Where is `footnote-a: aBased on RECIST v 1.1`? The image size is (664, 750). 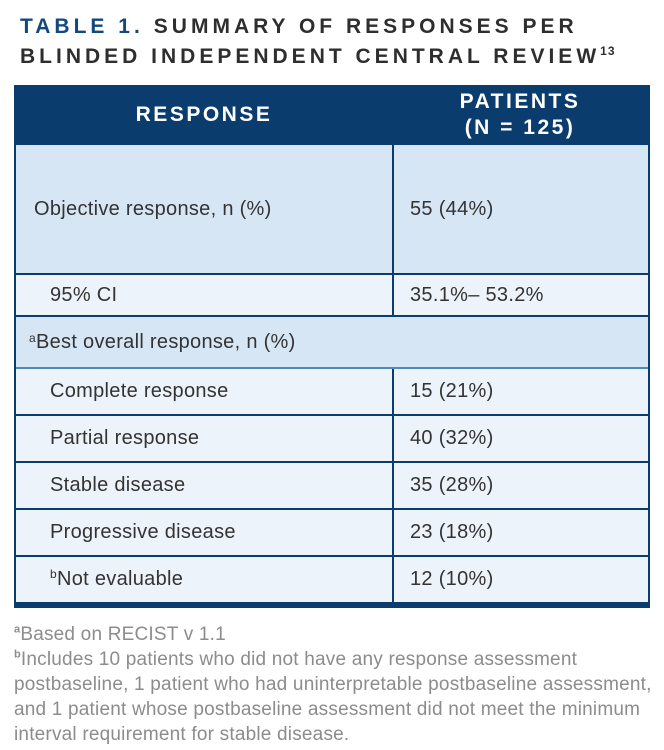
footnote-a: aBased on RECIST v 1.1 is located at coordinates (333, 634).